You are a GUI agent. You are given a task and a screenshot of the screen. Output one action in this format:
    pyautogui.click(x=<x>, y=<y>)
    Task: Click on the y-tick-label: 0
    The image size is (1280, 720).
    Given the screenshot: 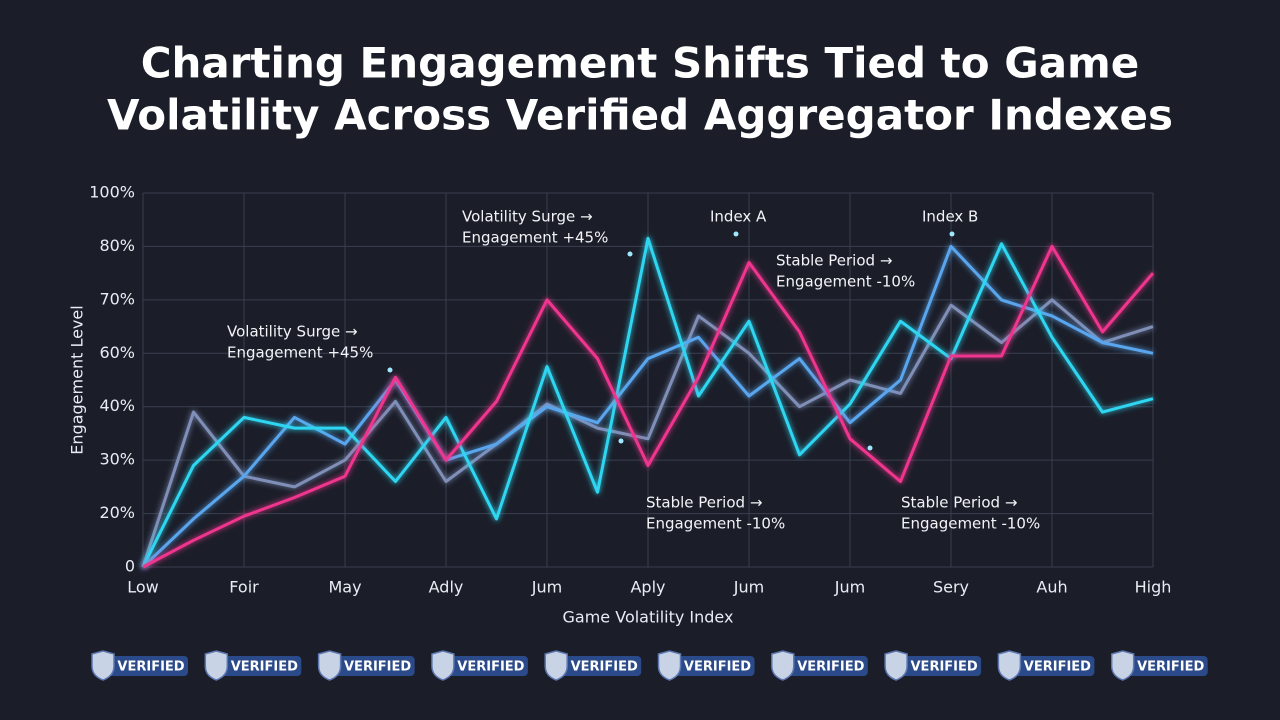 What is the action you would take?
    pyautogui.click(x=130, y=566)
    